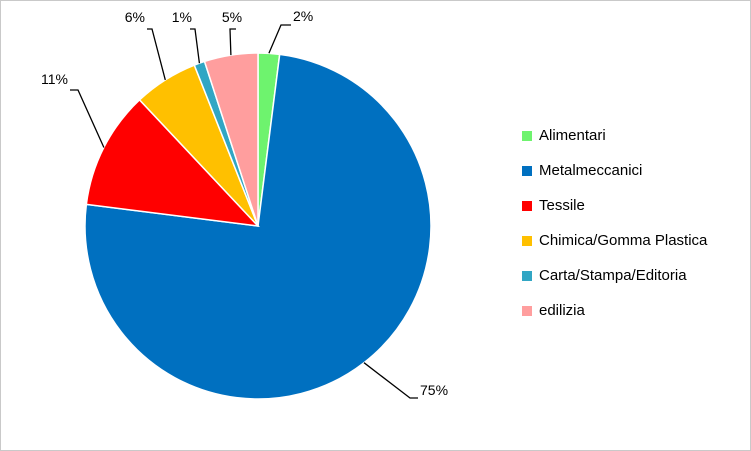  What do you see at coordinates (527, 241) in the screenshot?
I see `legend-swatch-chimica` at bounding box center [527, 241].